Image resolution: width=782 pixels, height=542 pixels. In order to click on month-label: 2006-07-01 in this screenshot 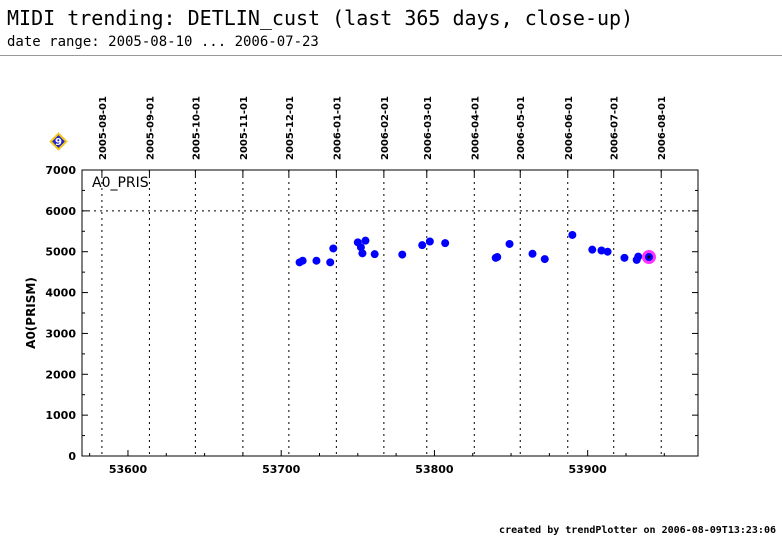, I will do `click(615, 128)`.